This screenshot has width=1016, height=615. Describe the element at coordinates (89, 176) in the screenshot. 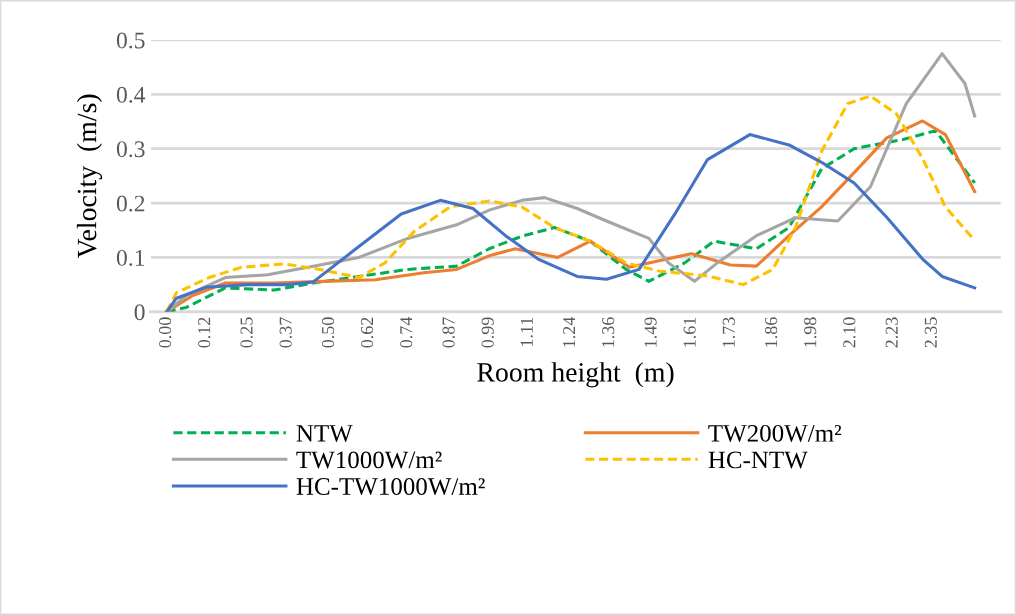

I see `y-axis-title: Velocity (m/s)` at that location.